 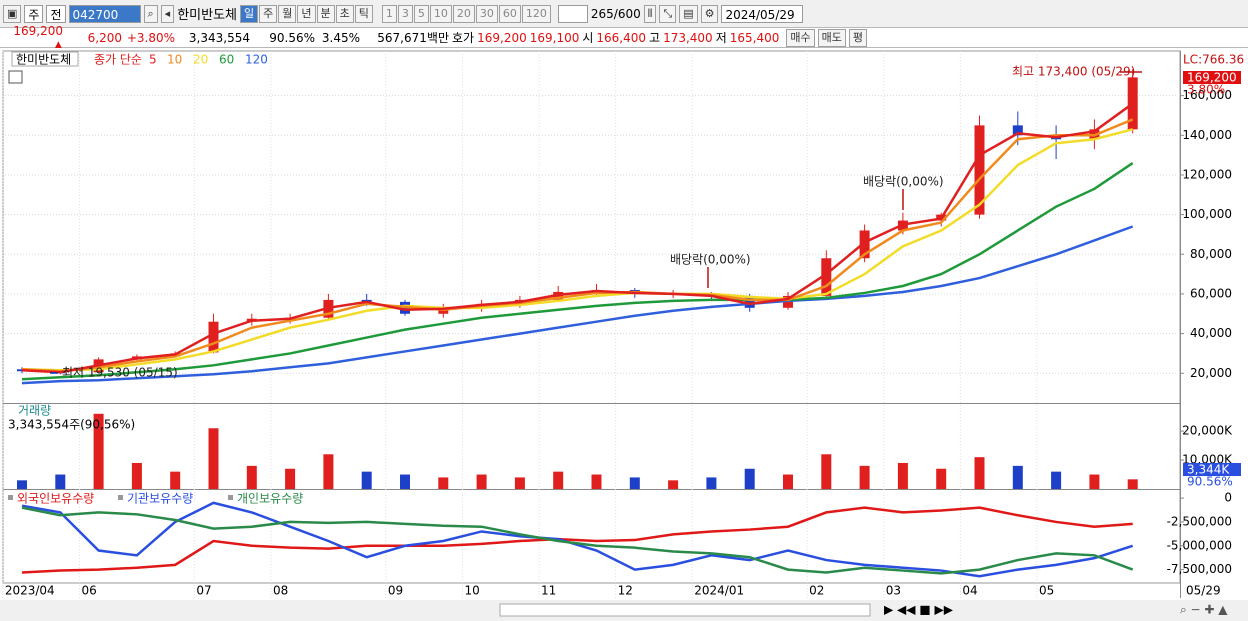 I want to click on interval-button: 3, so click(x=405, y=13).